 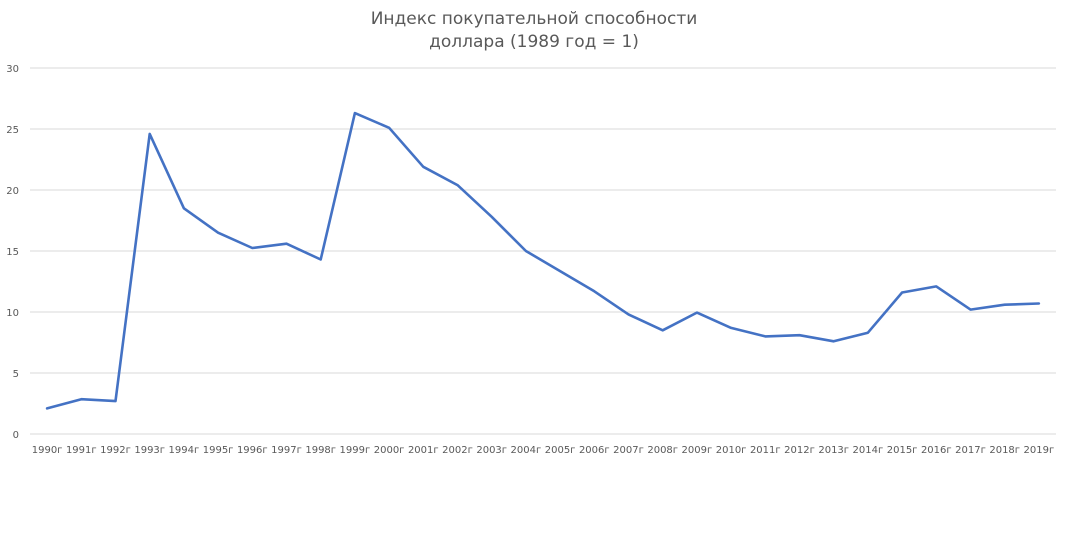 What do you see at coordinates (526, 450) in the screenshot?
I see `x-tick-label: 2004г` at bounding box center [526, 450].